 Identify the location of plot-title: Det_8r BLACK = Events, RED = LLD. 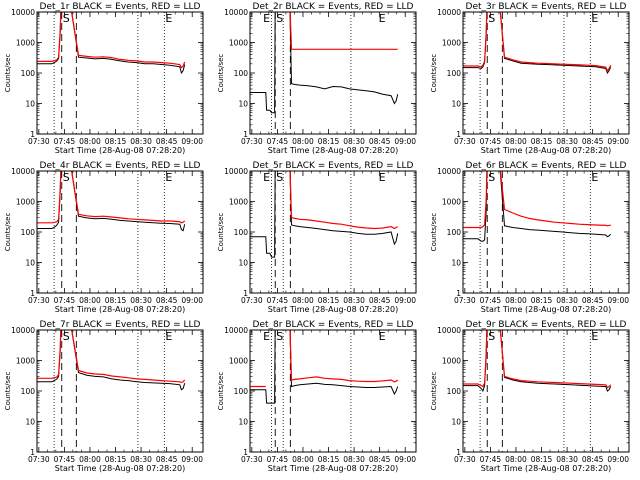
(333, 325).